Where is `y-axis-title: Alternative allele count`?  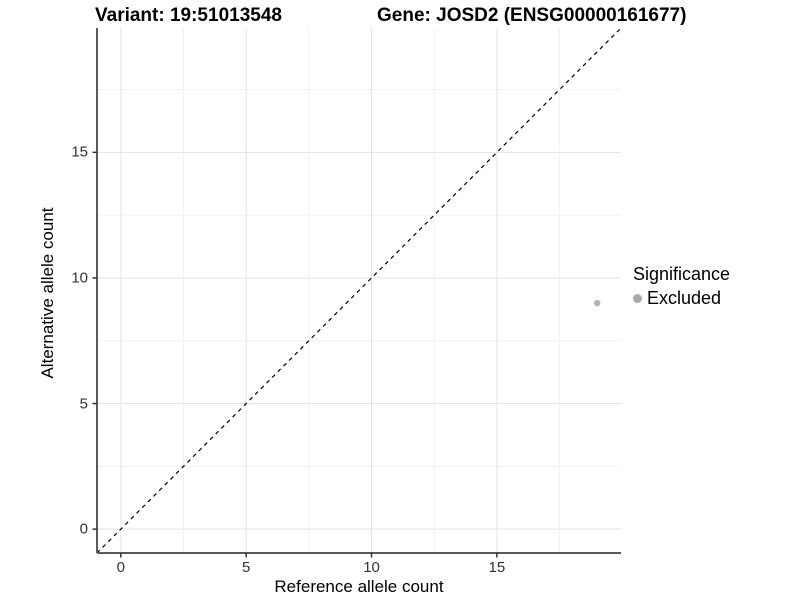 y-axis-title: Alternative allele count is located at coordinates (47, 293).